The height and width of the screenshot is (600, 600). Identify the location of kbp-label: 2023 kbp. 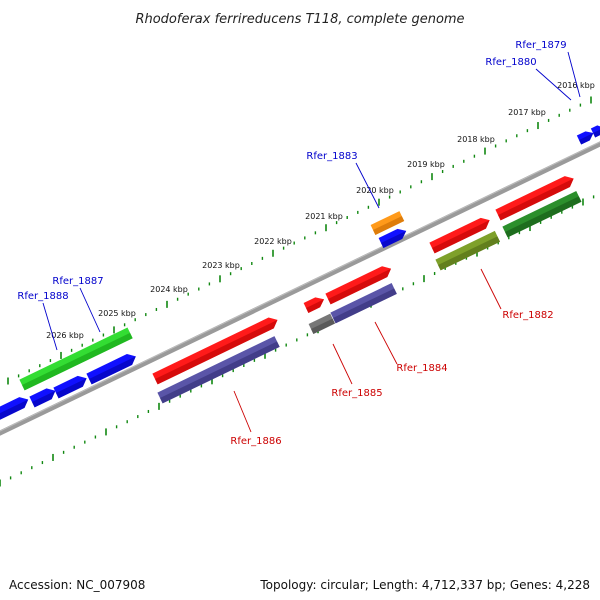
(221, 265).